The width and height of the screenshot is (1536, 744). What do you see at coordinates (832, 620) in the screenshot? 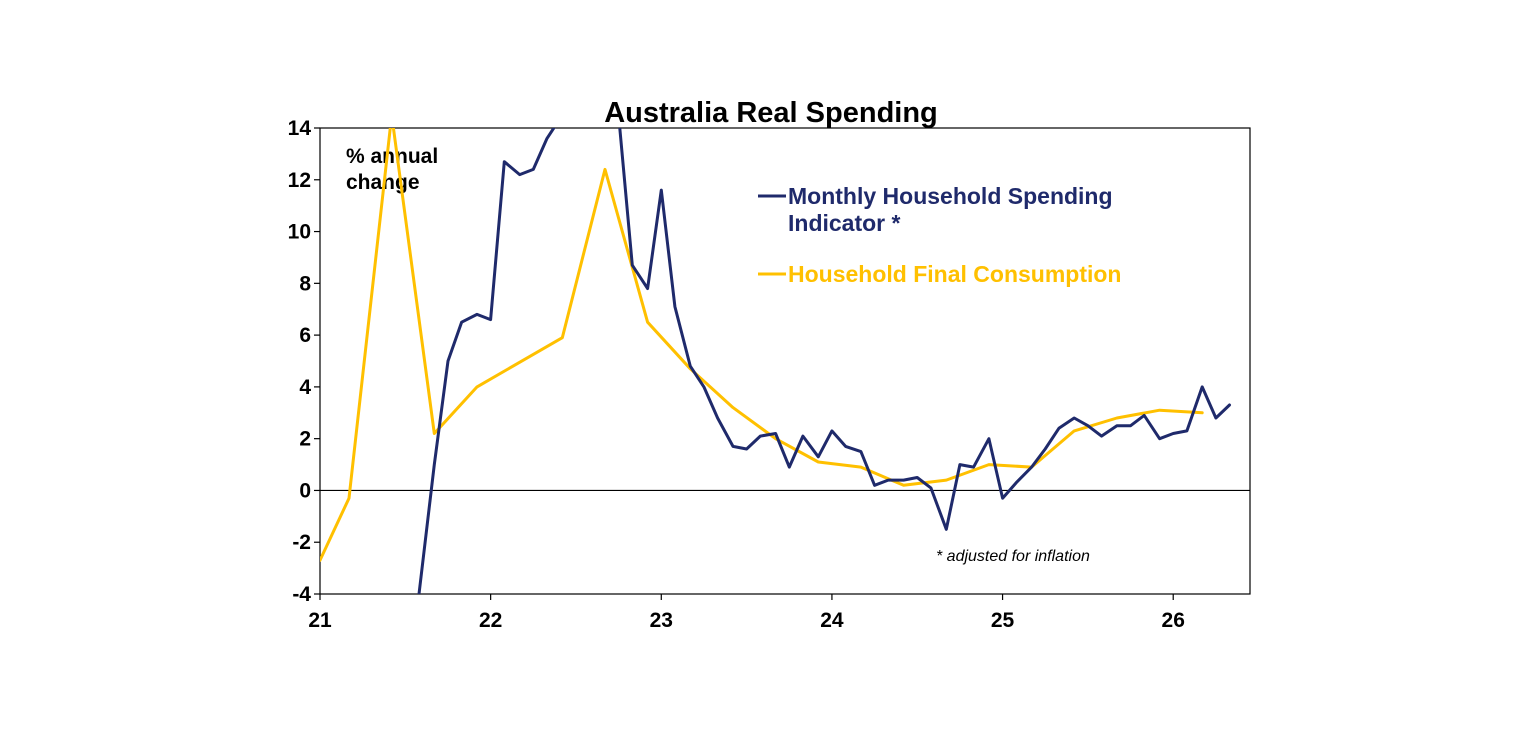
I see `x-tick-label: 24` at bounding box center [832, 620].